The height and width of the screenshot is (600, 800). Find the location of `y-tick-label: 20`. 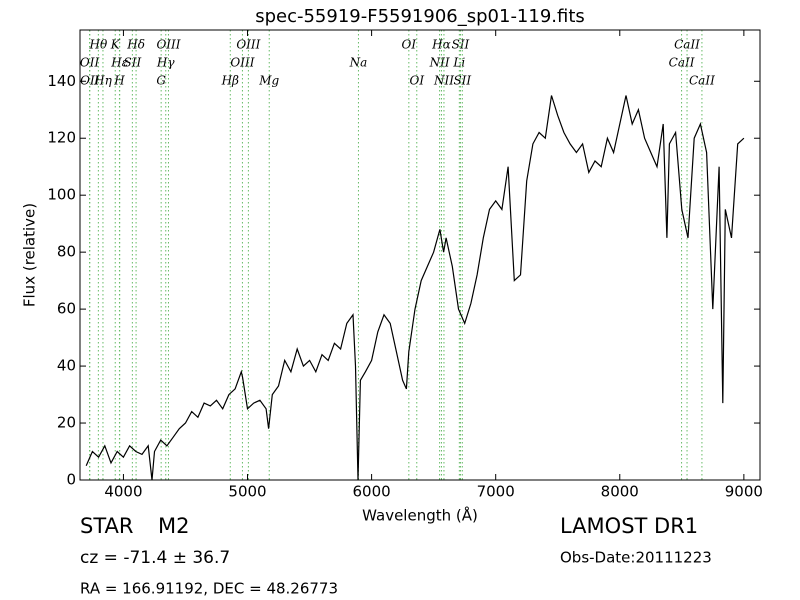

y-tick-label: 20 is located at coordinates (66, 423).